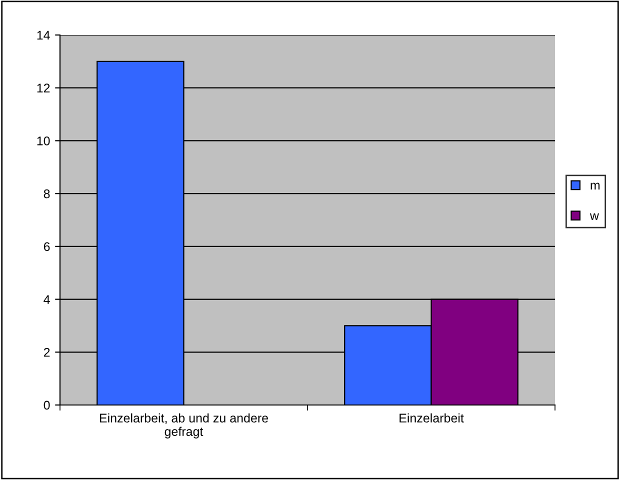  Describe the element at coordinates (432, 418) in the screenshot. I see `x-tick-label: Einzelarbeit` at that location.